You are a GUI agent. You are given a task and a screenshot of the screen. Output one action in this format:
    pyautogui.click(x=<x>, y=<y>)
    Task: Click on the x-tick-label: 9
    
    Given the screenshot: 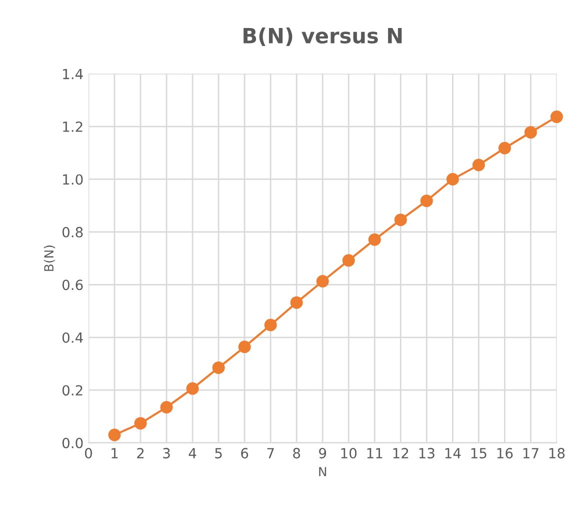 What is the action you would take?
    pyautogui.click(x=322, y=453)
    